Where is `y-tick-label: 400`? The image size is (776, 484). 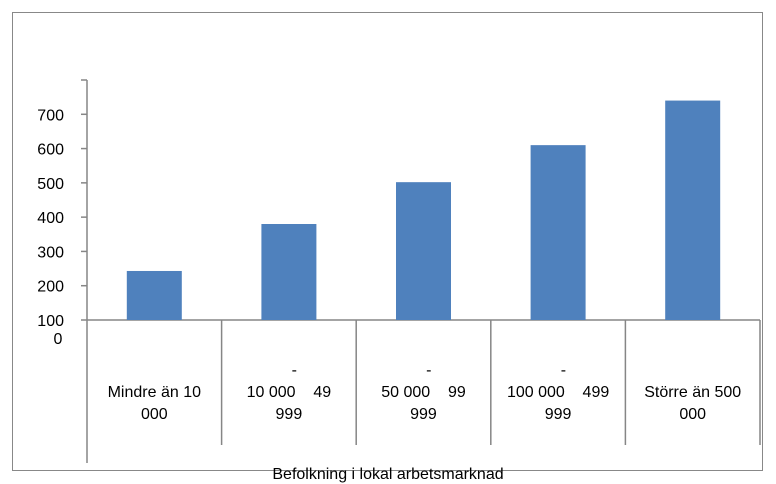
y-tick-label: 400 is located at coordinates (50, 218).